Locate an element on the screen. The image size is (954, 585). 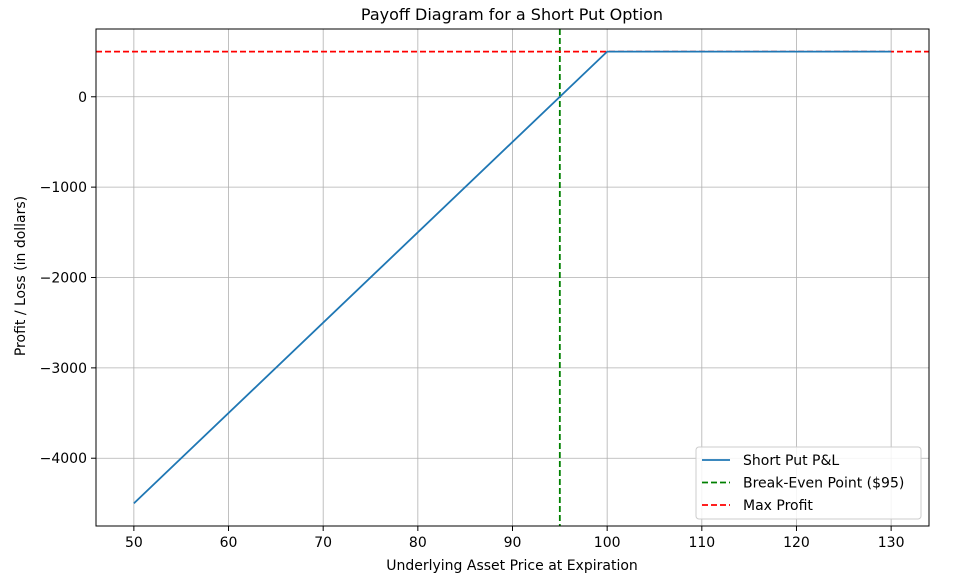
legend-label: Break-Even Point ($95) is located at coordinates (823, 484).